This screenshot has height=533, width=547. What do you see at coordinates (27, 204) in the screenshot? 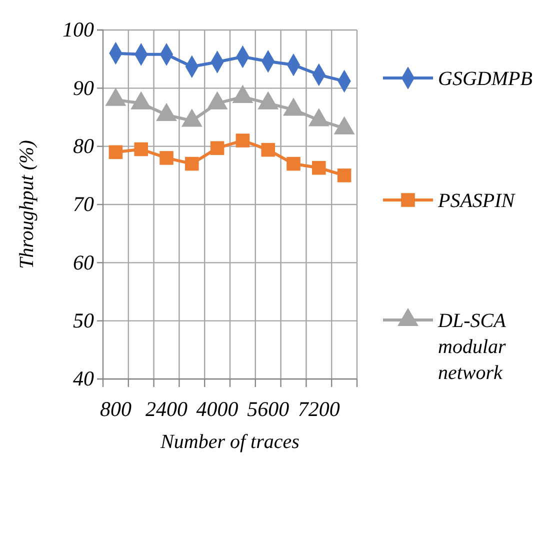
I see `y-axis-title: Throughput (%)` at bounding box center [27, 204].